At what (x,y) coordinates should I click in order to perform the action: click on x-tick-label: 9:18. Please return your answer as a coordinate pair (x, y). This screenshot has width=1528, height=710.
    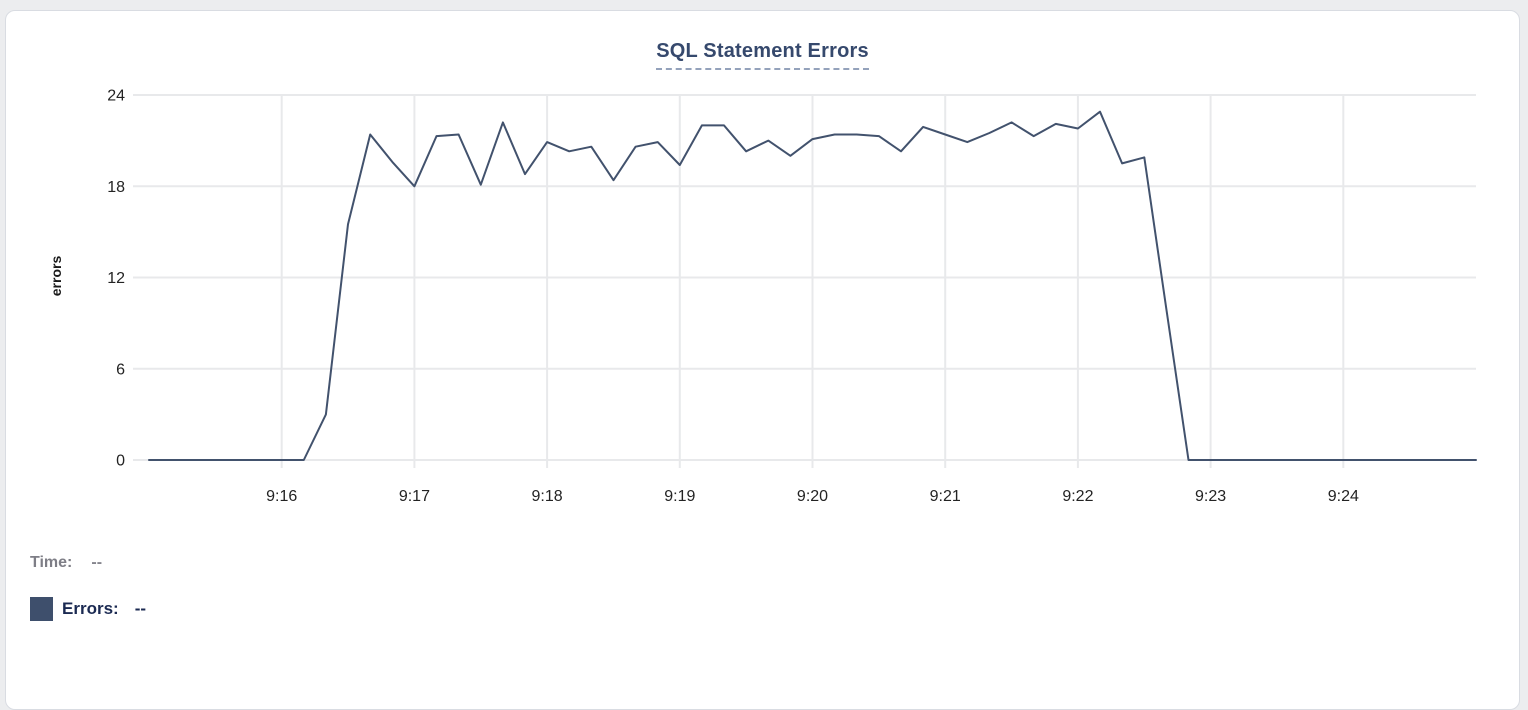
    Looking at the image, I should click on (547, 496).